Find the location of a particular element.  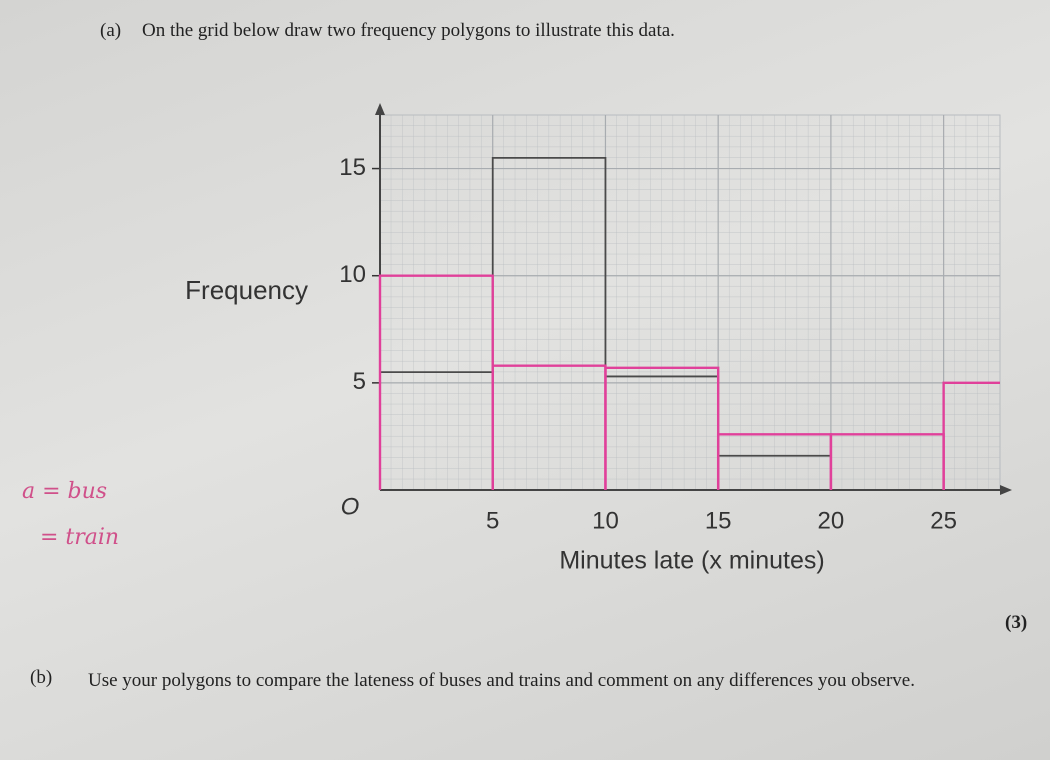

x-axis-label: Minutes late (x minutes) is located at coordinates (691, 561).